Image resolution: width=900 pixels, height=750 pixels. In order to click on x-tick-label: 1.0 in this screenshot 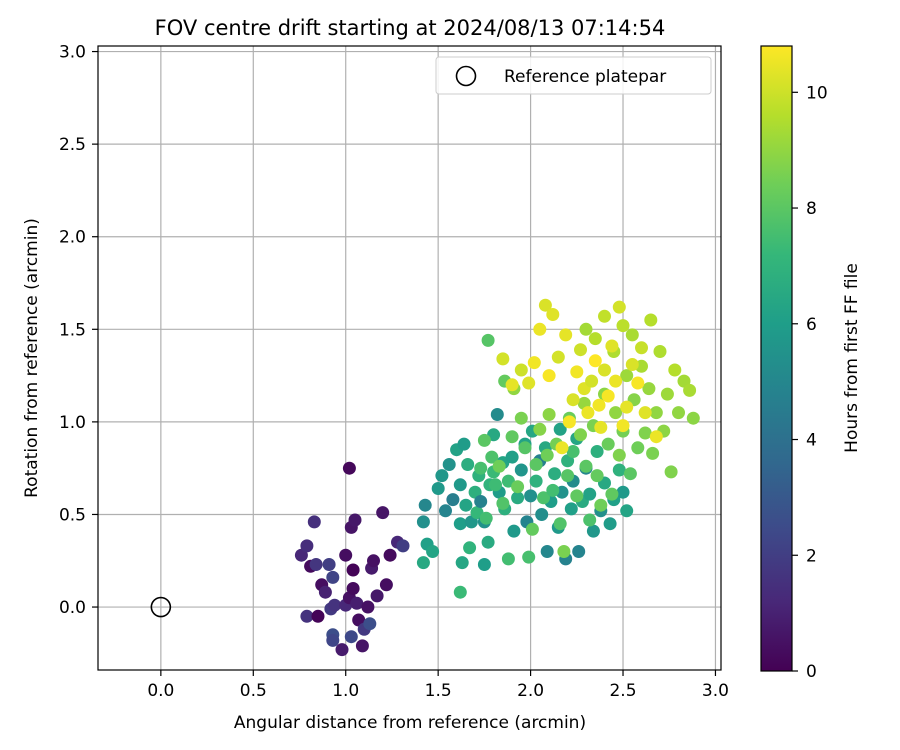, I will do `click(345, 691)`.